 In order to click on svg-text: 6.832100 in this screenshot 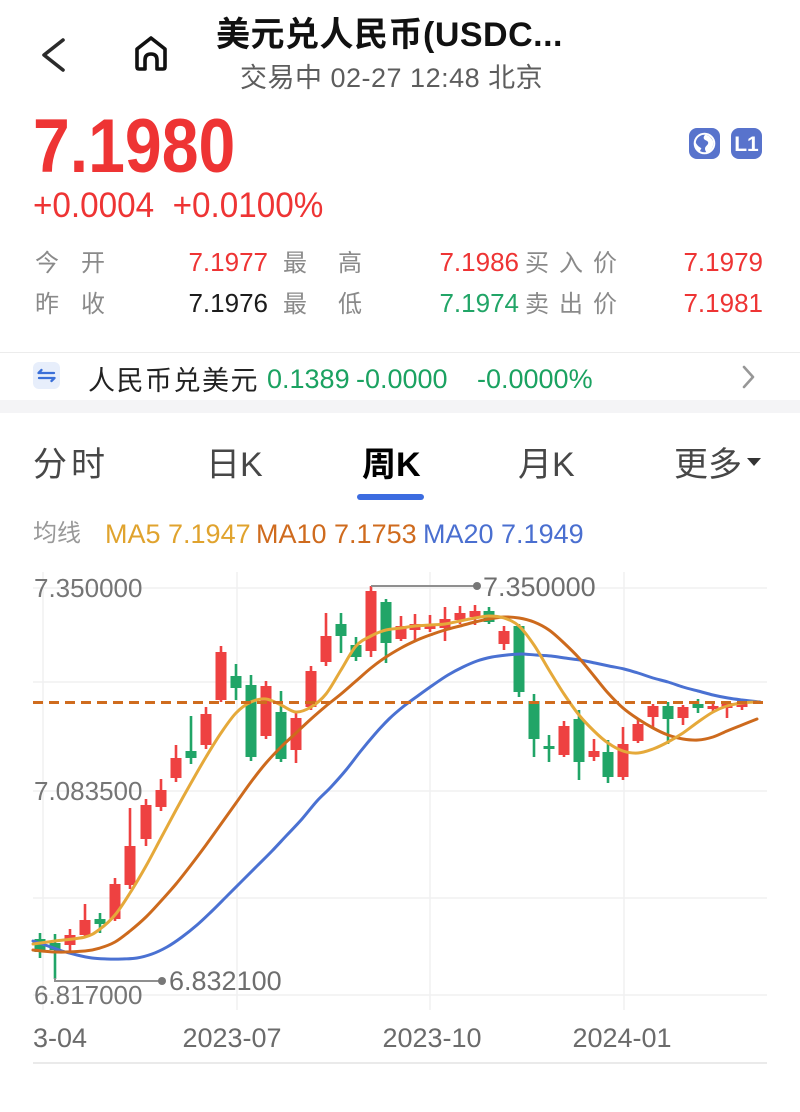, I will do `click(225, 978)`.